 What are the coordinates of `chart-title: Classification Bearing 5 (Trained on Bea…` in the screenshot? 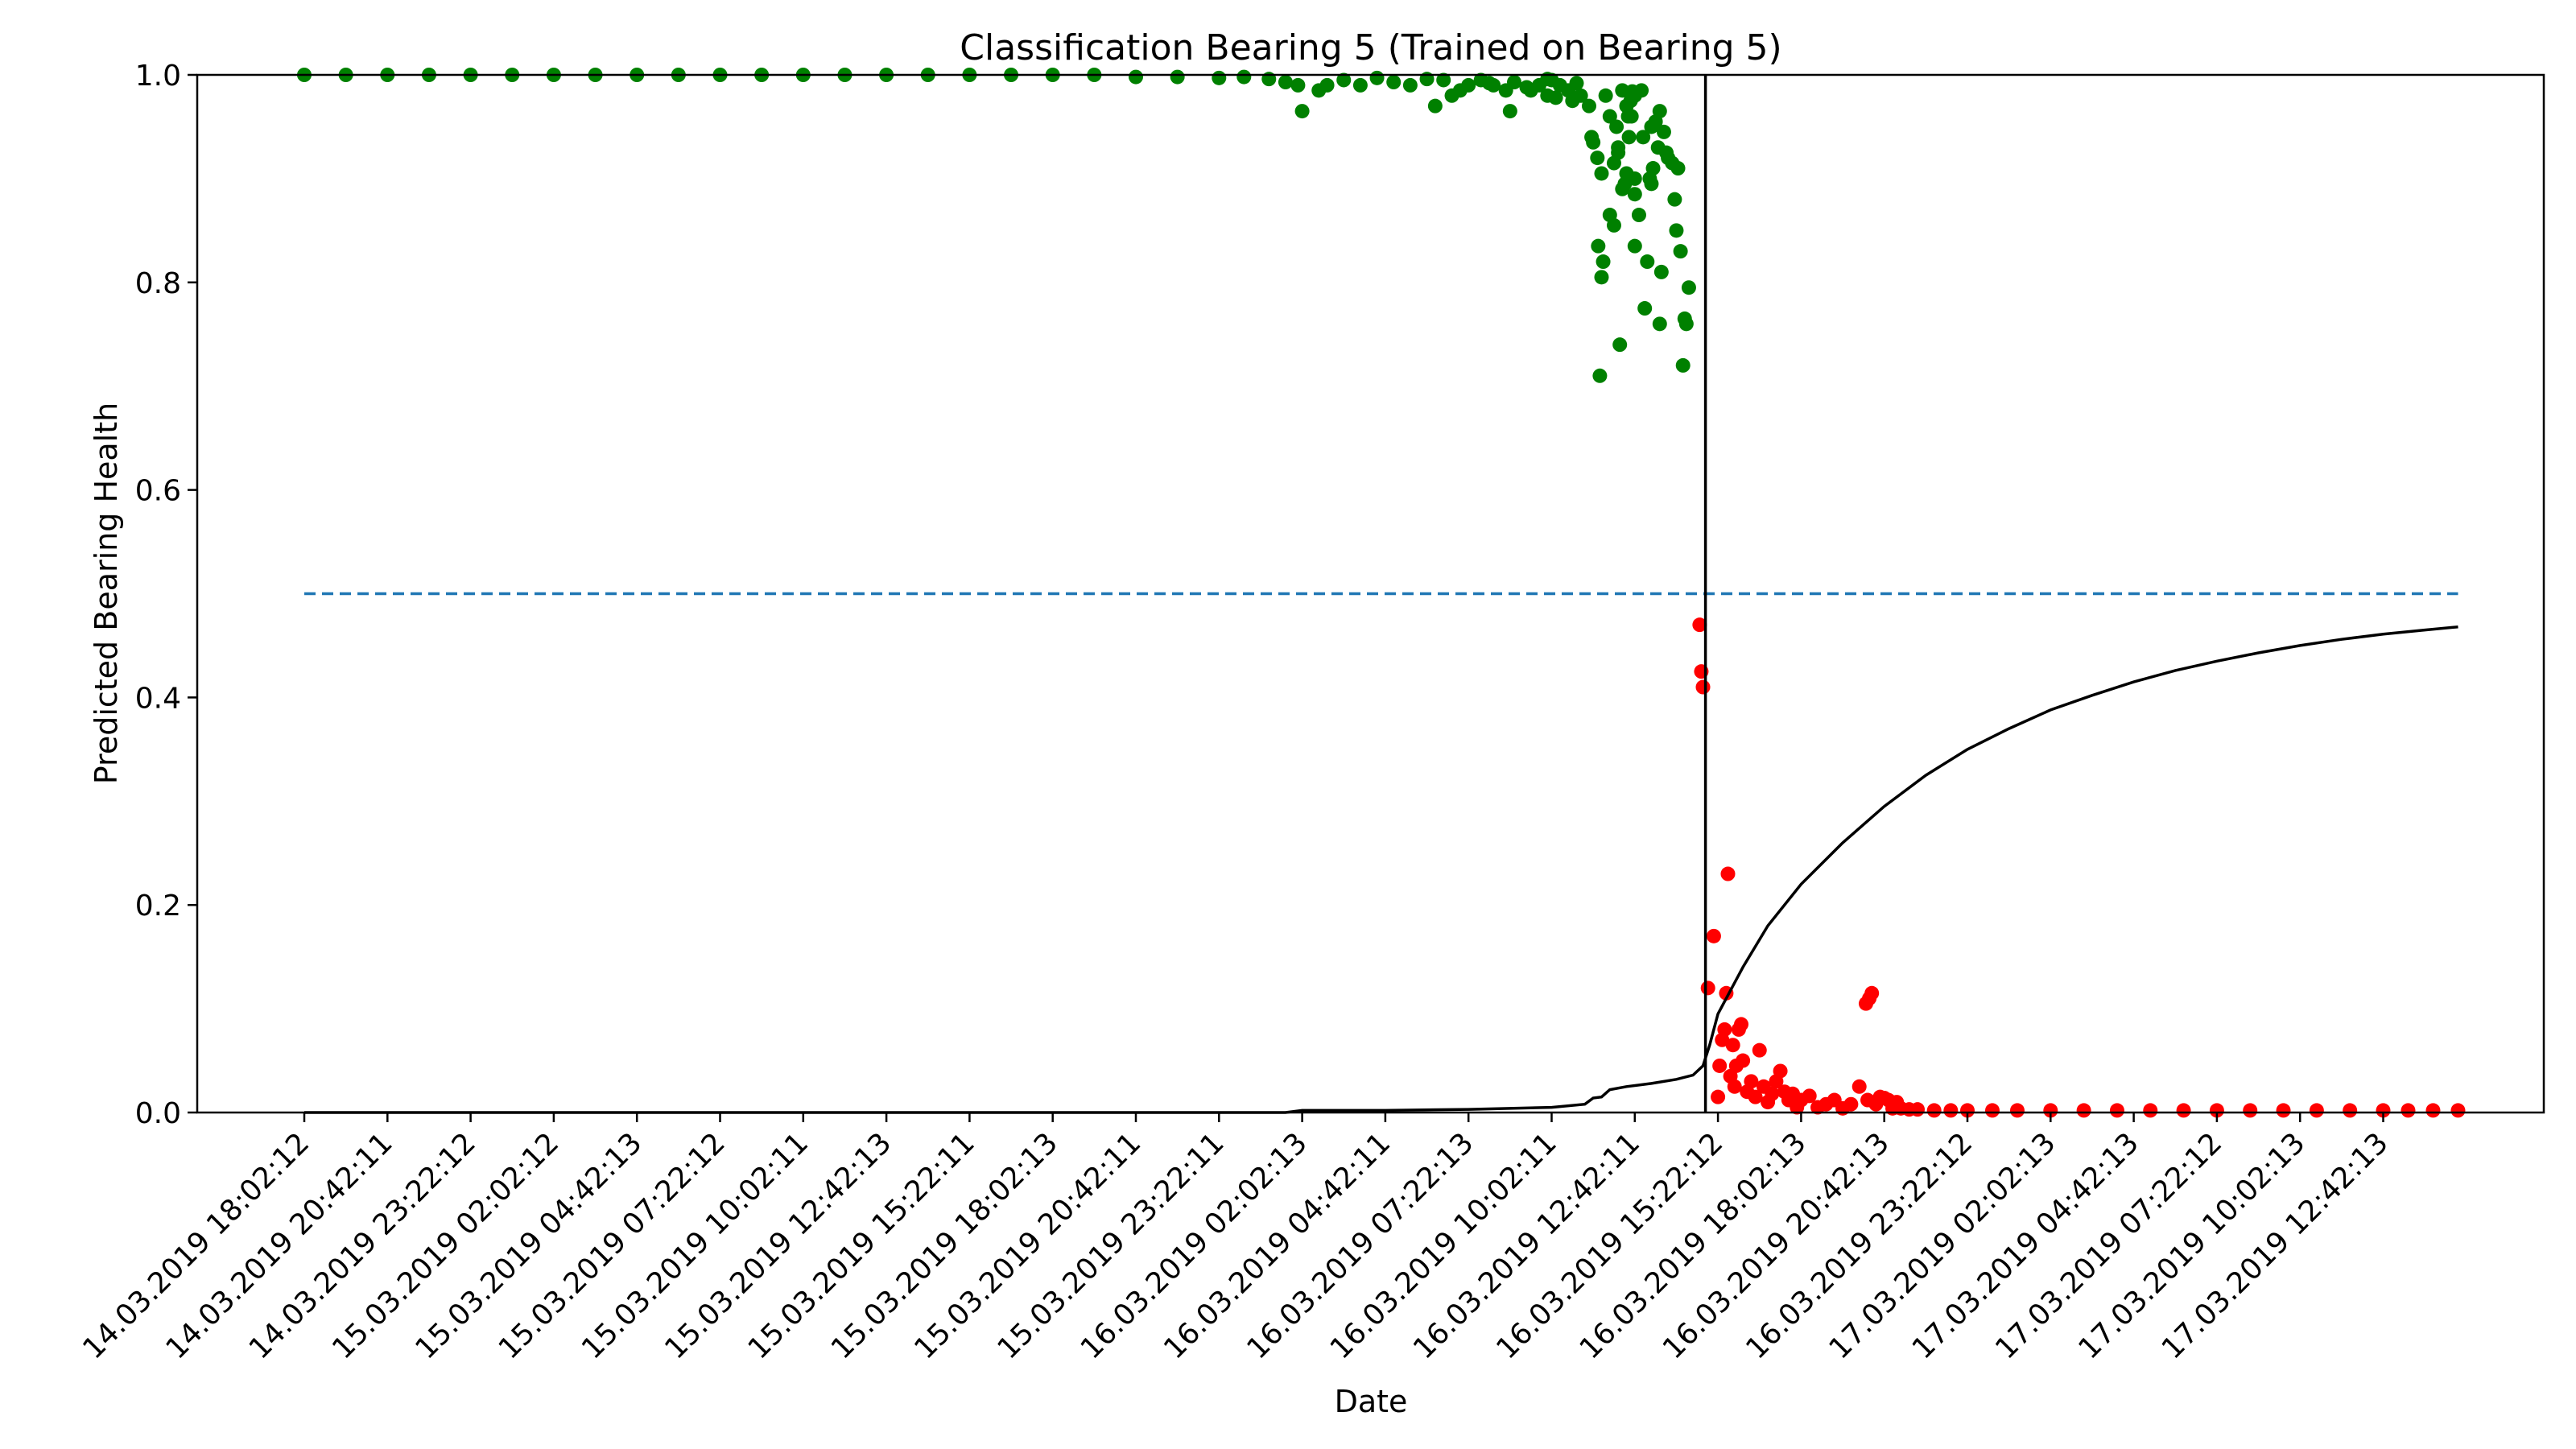 It's located at (1370, 47).